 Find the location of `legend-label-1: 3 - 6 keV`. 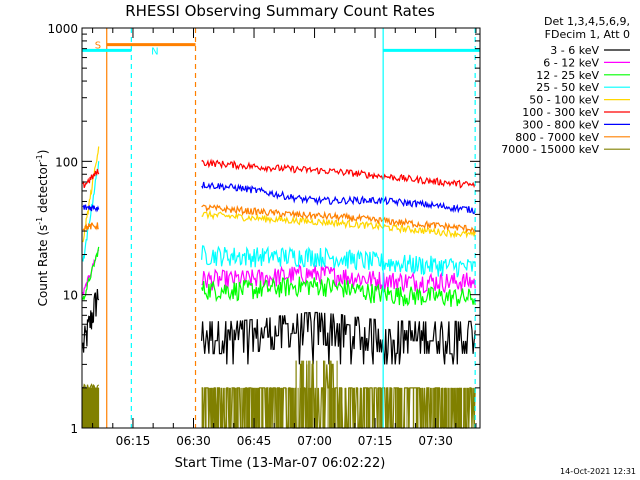

legend-label-1: 3 - 6 keV is located at coordinates (574, 50).